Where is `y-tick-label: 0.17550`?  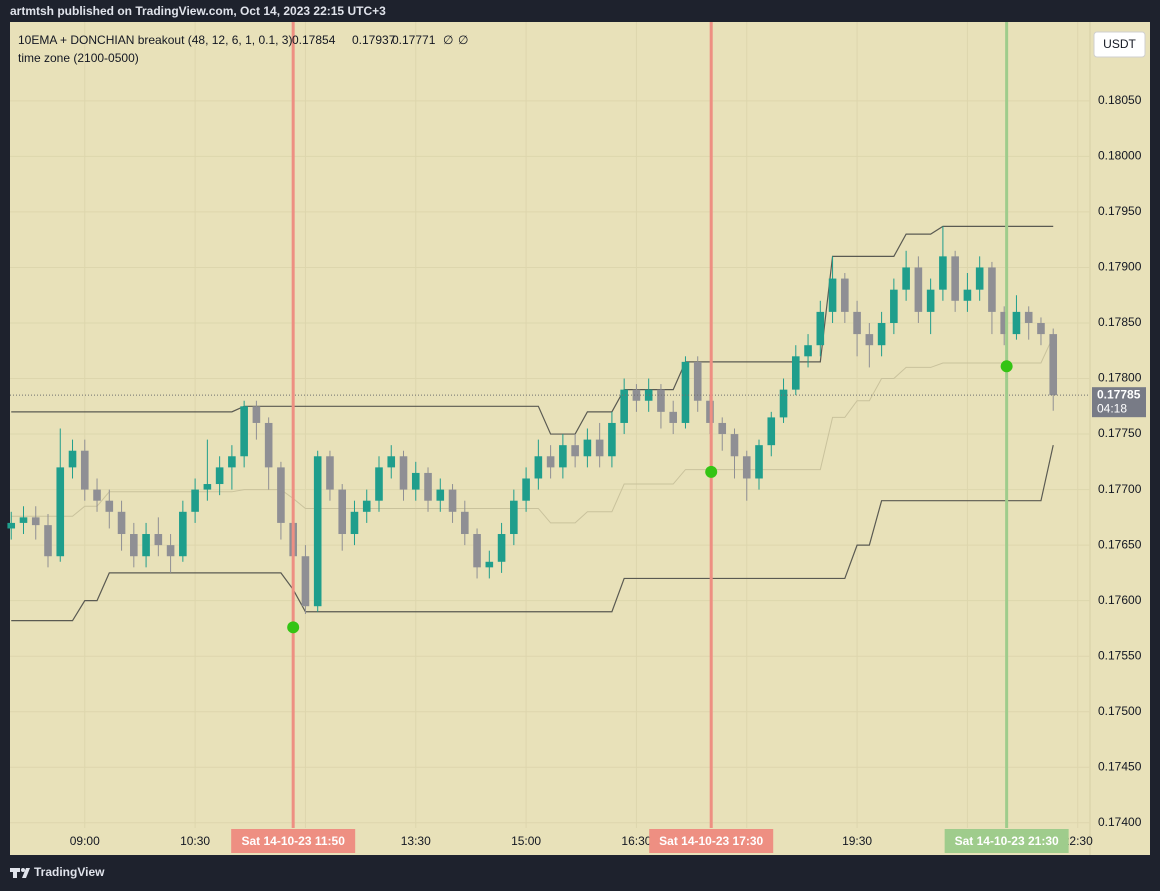
y-tick-label: 0.17550 is located at coordinates (1120, 655).